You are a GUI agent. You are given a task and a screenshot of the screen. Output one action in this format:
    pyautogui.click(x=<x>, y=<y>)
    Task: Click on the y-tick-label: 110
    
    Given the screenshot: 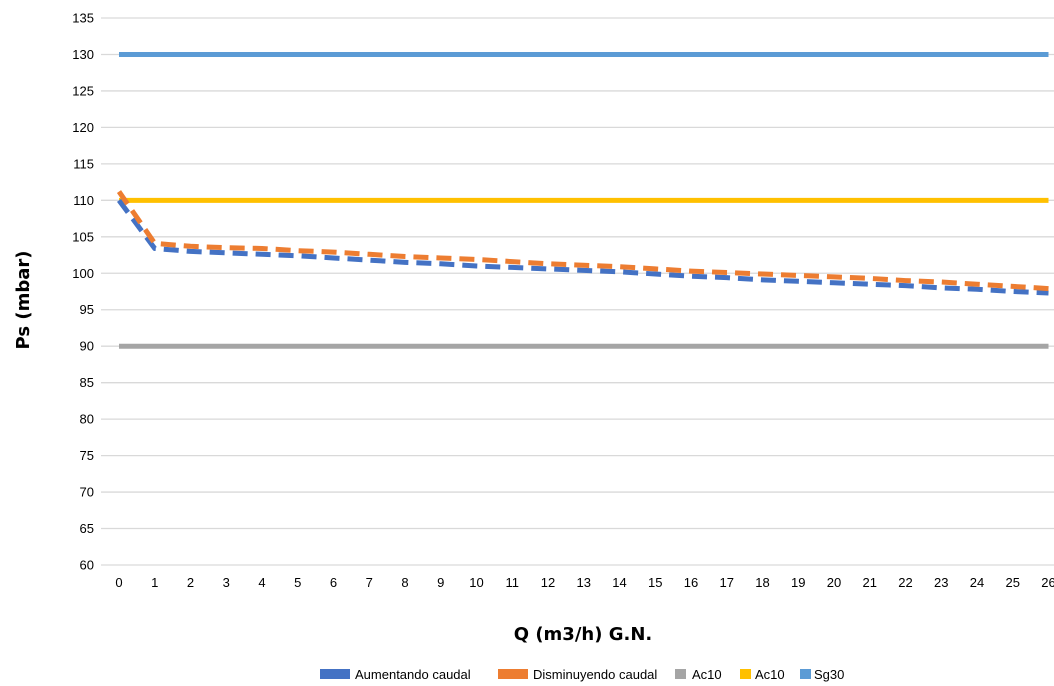 What is the action you would take?
    pyautogui.click(x=83, y=200)
    